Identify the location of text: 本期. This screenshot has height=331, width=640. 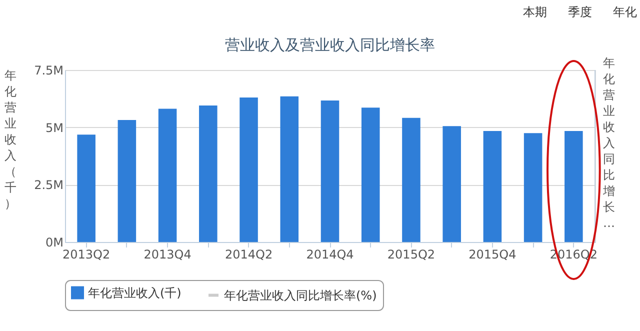
(535, 12).